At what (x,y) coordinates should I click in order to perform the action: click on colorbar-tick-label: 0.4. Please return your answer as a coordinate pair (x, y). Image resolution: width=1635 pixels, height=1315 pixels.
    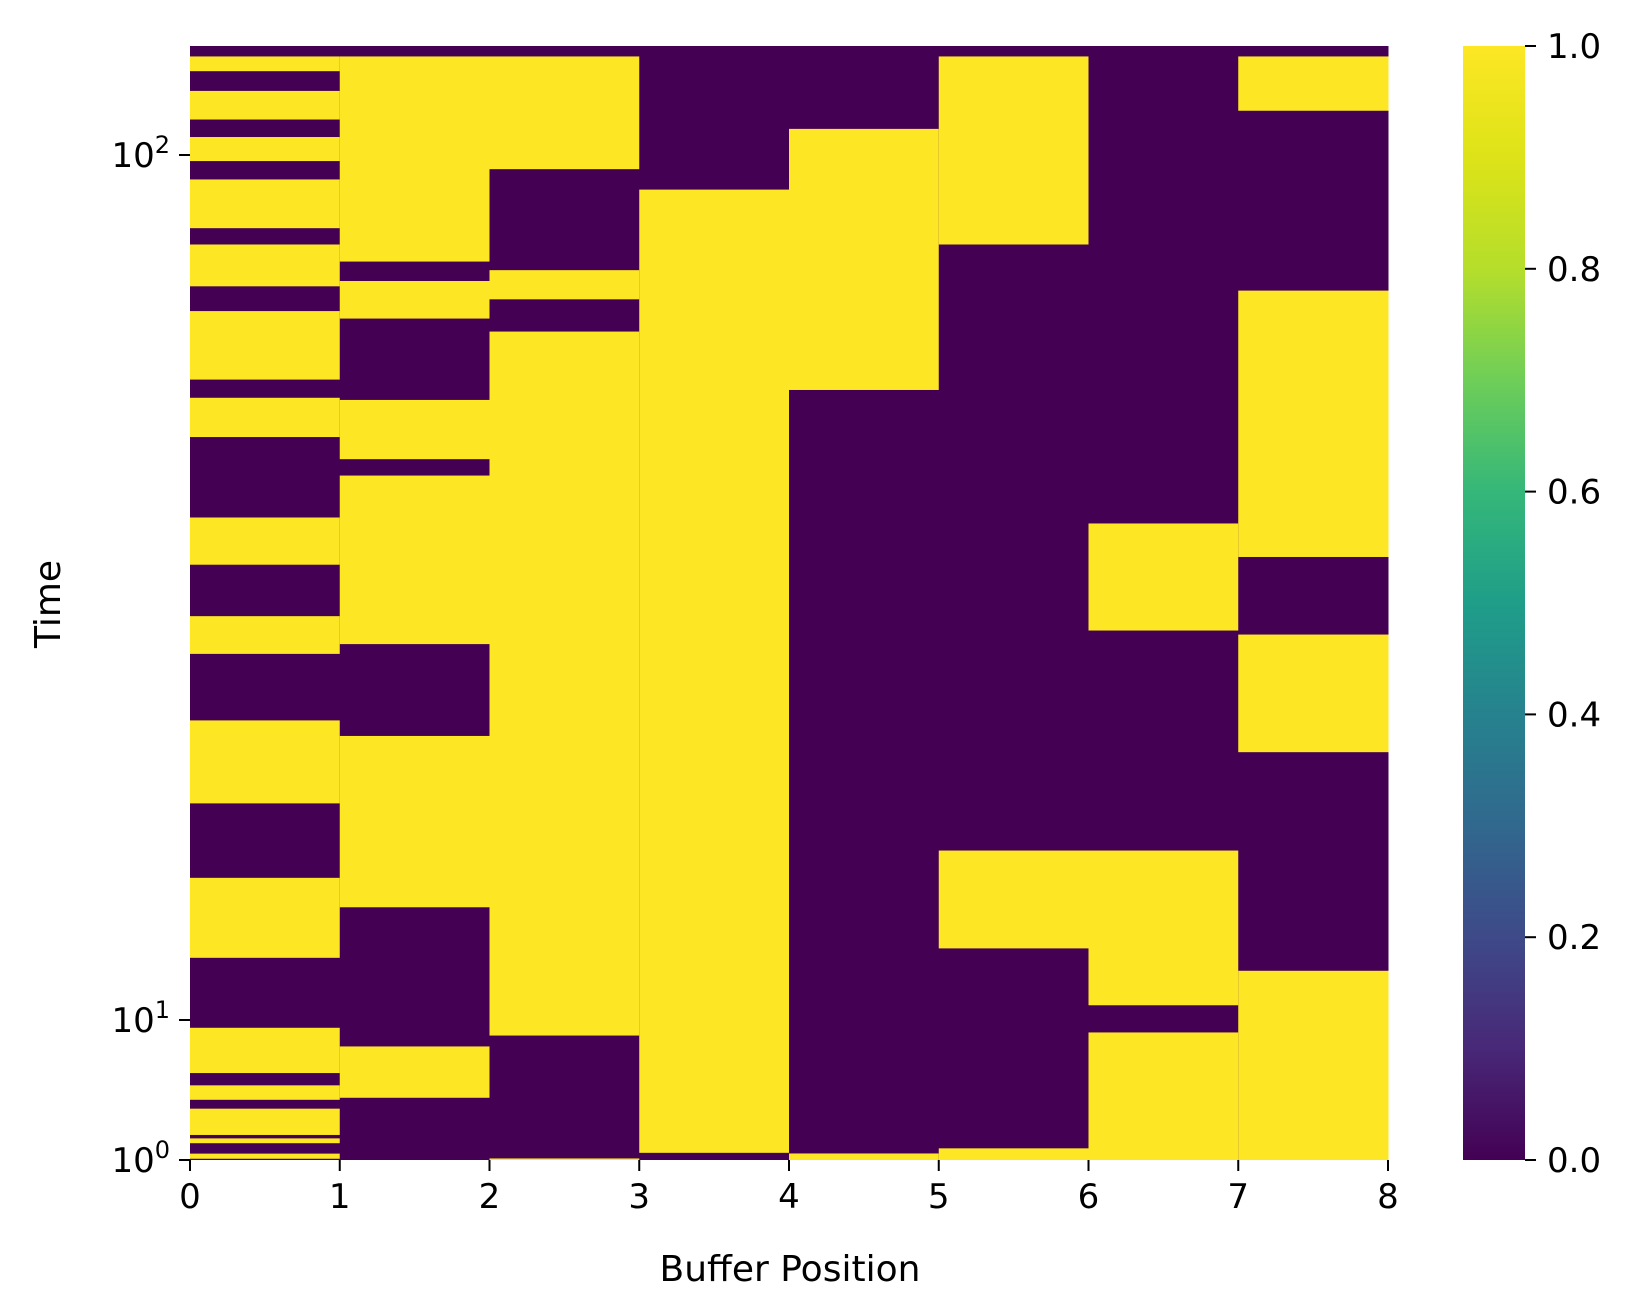
    Looking at the image, I should click on (1574, 715).